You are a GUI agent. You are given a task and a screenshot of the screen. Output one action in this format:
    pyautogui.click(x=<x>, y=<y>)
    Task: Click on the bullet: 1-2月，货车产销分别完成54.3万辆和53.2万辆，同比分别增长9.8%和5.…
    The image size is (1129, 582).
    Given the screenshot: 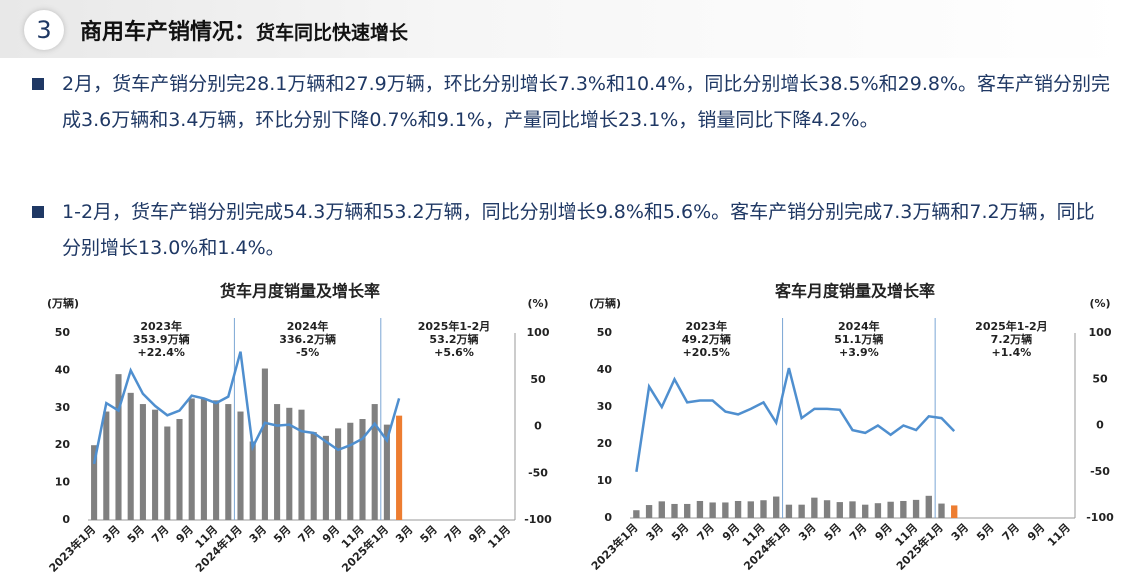 What is the action you would take?
    pyautogui.click(x=572, y=230)
    